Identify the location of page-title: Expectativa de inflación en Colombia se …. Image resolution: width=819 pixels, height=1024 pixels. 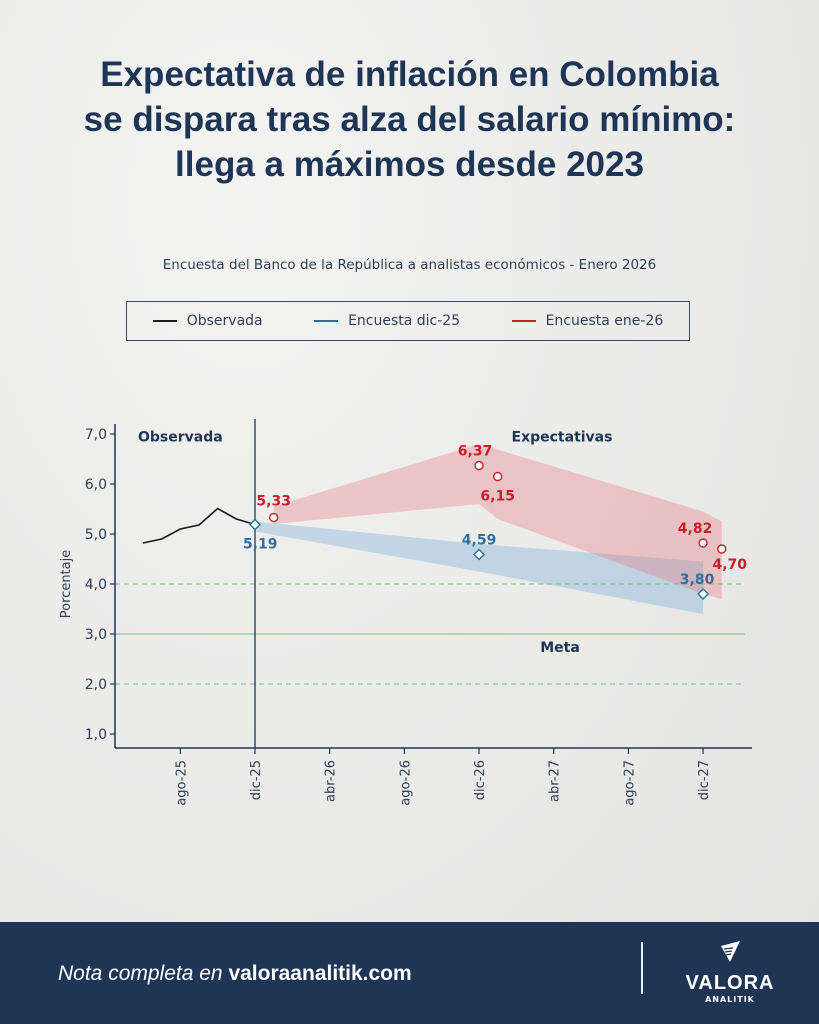
(409, 119).